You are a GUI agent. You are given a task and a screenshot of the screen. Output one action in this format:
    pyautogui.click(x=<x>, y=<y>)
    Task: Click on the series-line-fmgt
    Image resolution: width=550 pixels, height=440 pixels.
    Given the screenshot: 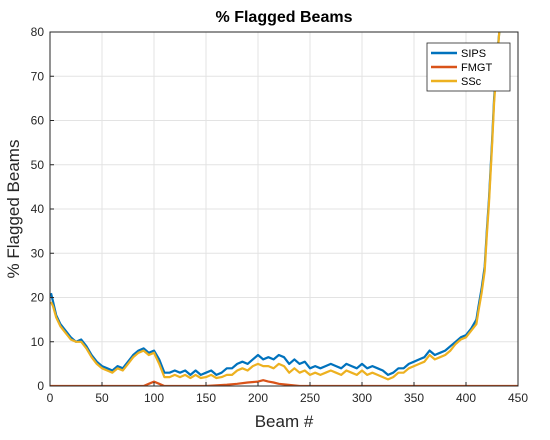 What is the action you would take?
    pyautogui.click(x=284, y=382)
    